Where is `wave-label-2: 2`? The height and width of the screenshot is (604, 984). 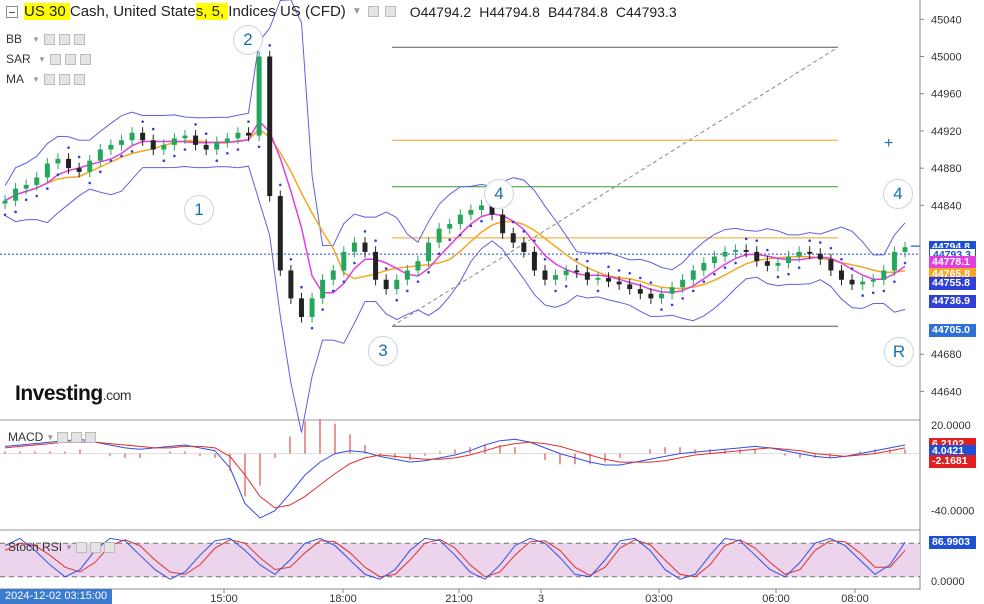
wave-label-2: 2 is located at coordinates (248, 40).